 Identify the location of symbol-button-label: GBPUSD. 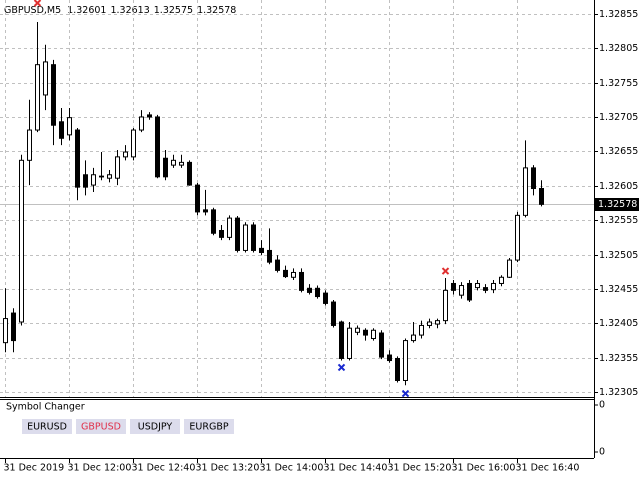
(101, 427).